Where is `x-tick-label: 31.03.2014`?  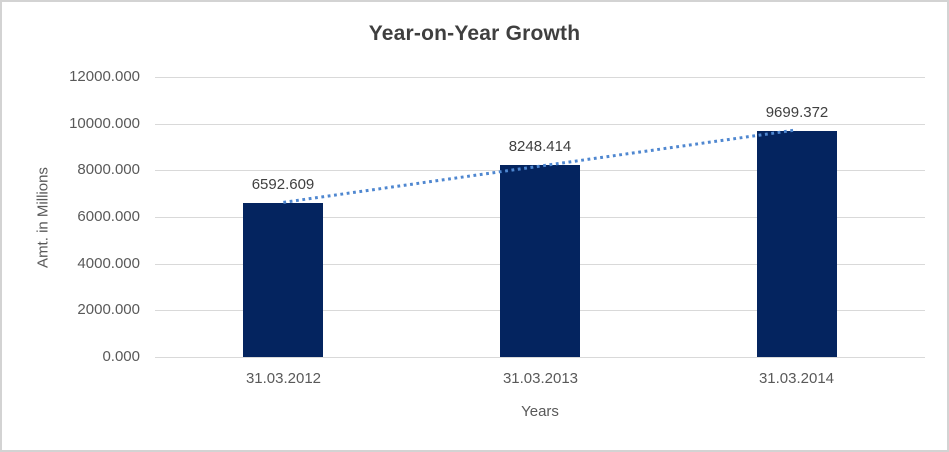
x-tick-label: 31.03.2014 is located at coordinates (796, 378).